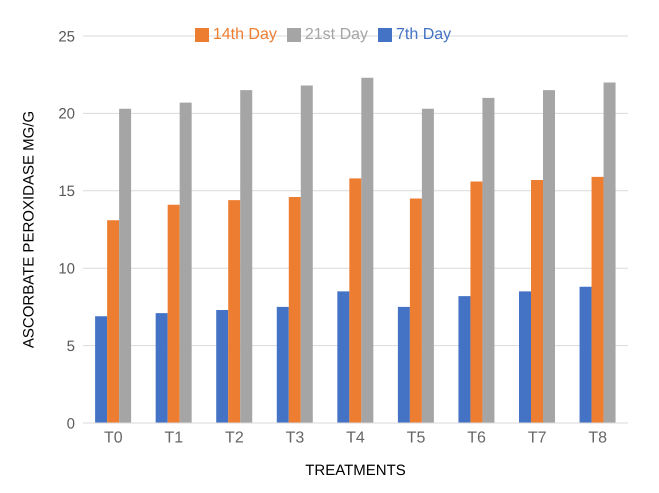  What do you see at coordinates (355, 437) in the screenshot?
I see `x-tick-label: T4` at bounding box center [355, 437].